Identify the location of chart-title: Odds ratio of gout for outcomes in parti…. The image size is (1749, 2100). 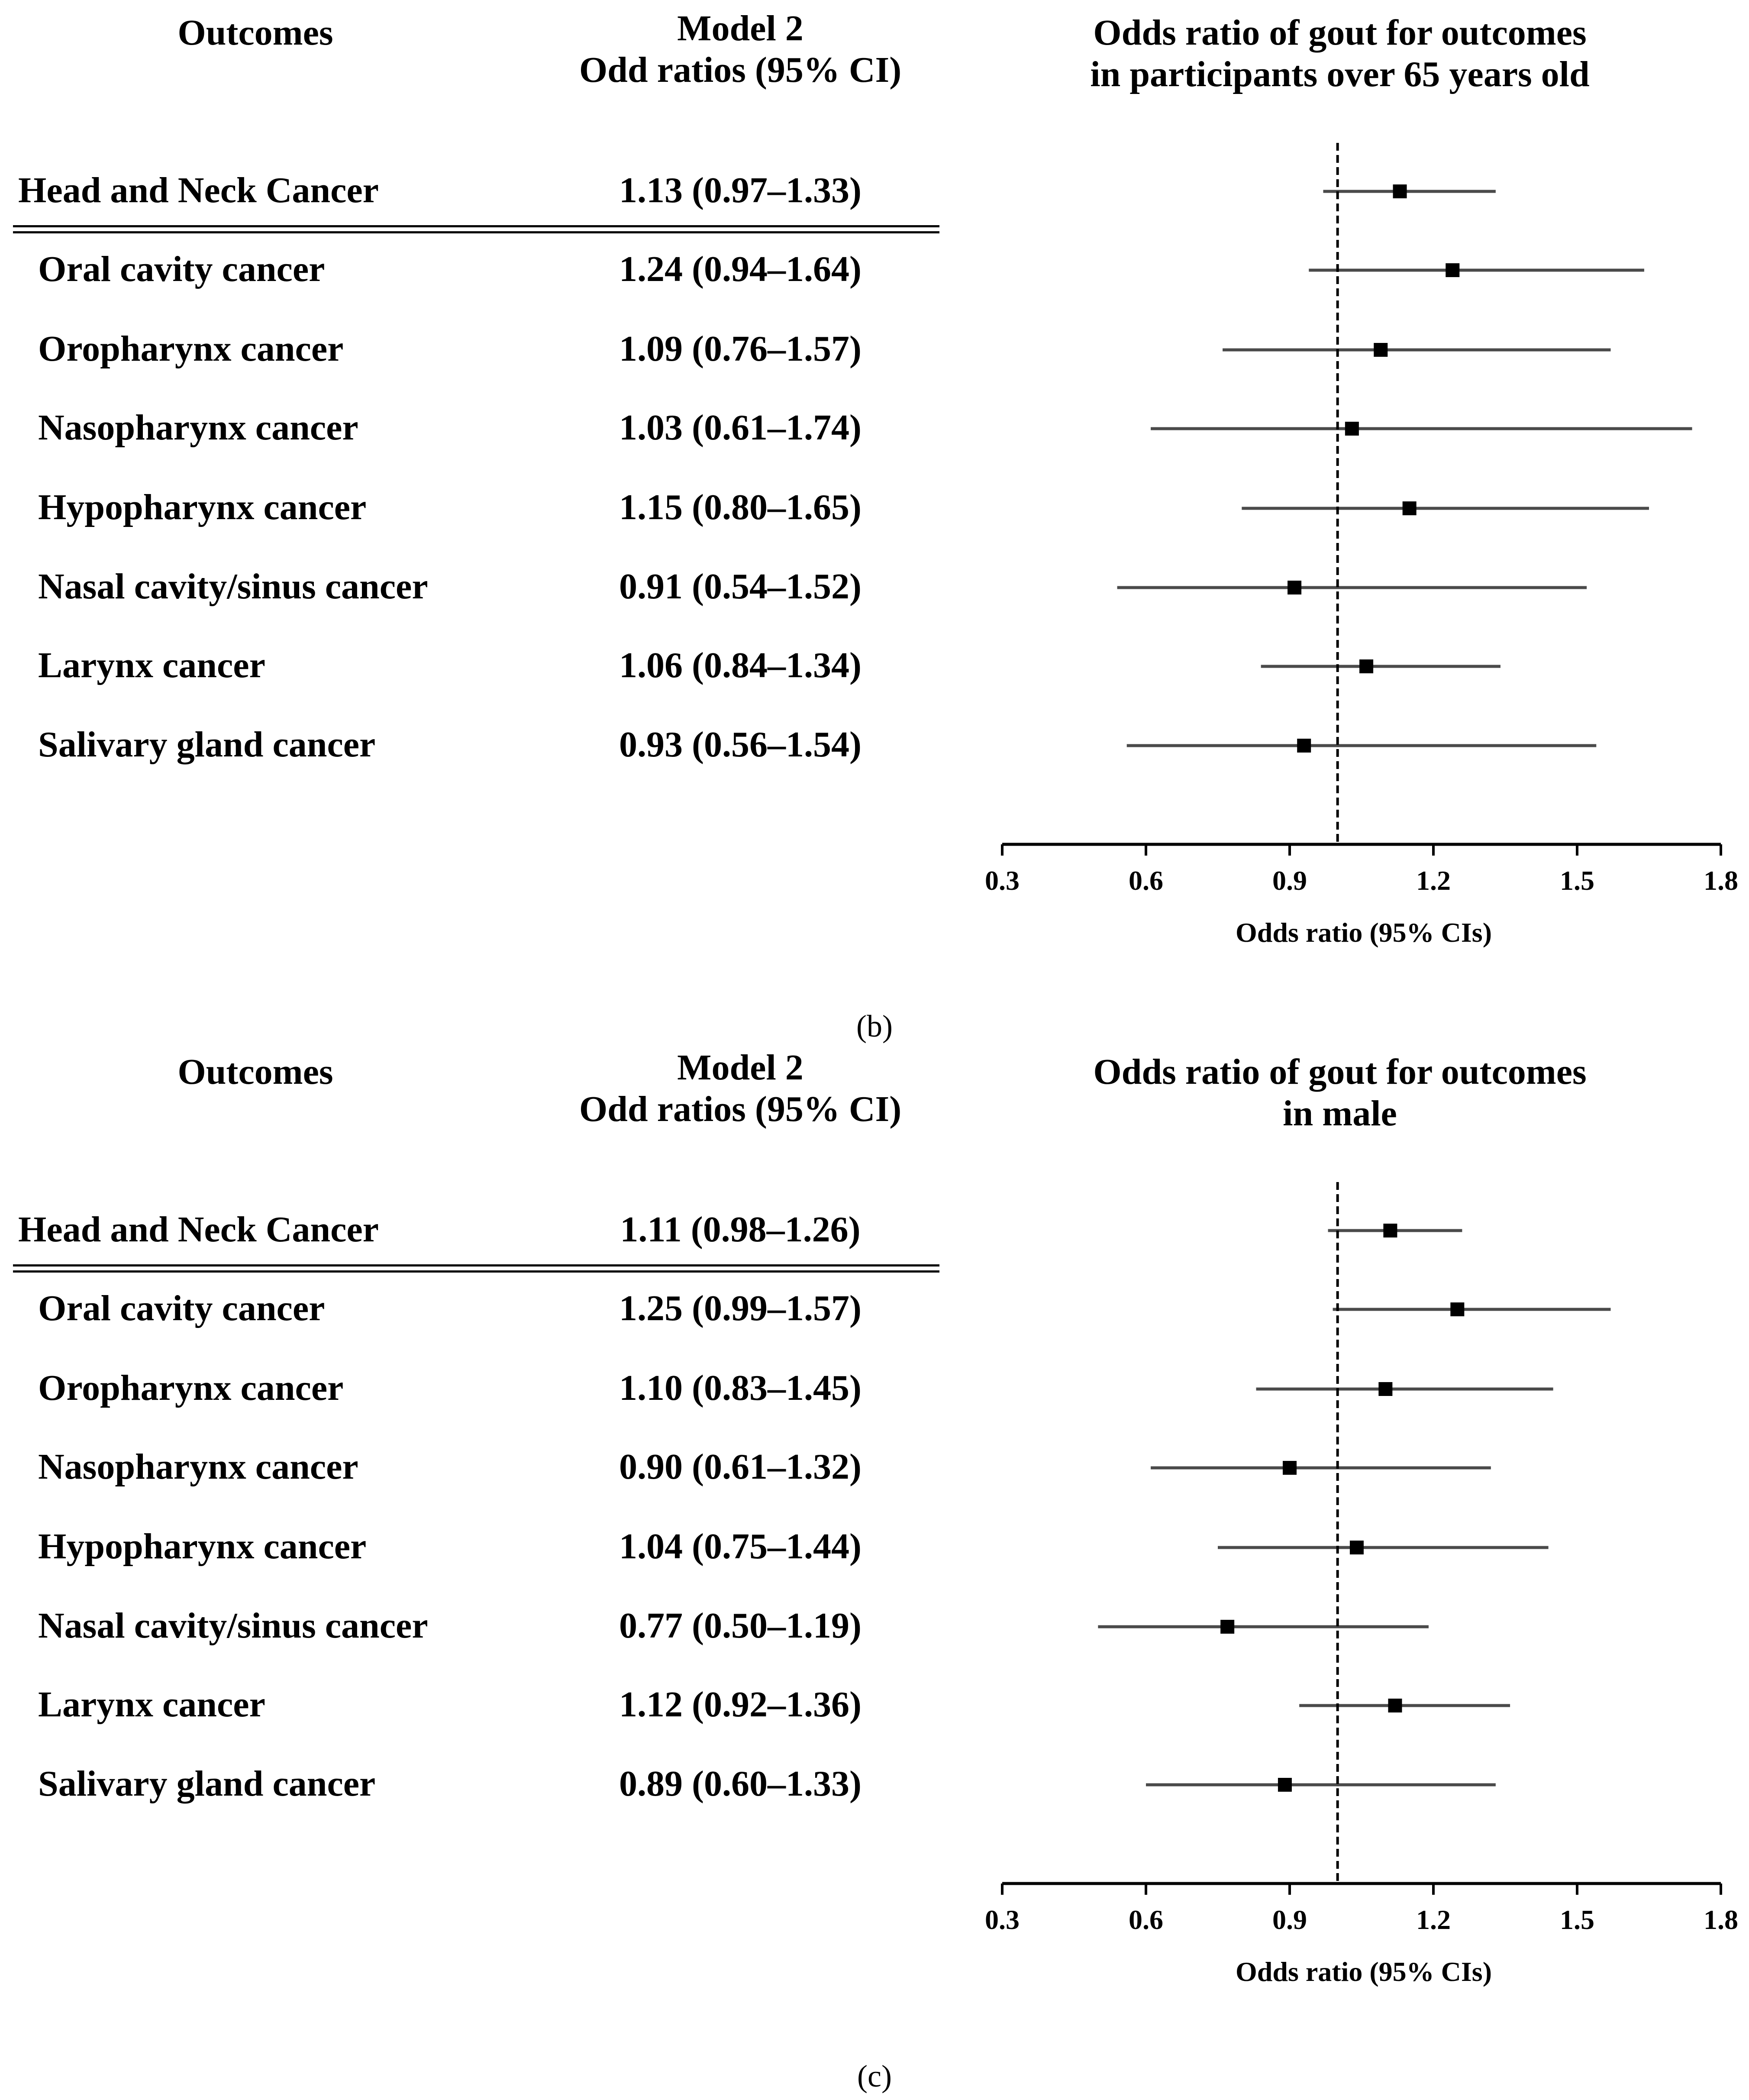
(1339, 53).